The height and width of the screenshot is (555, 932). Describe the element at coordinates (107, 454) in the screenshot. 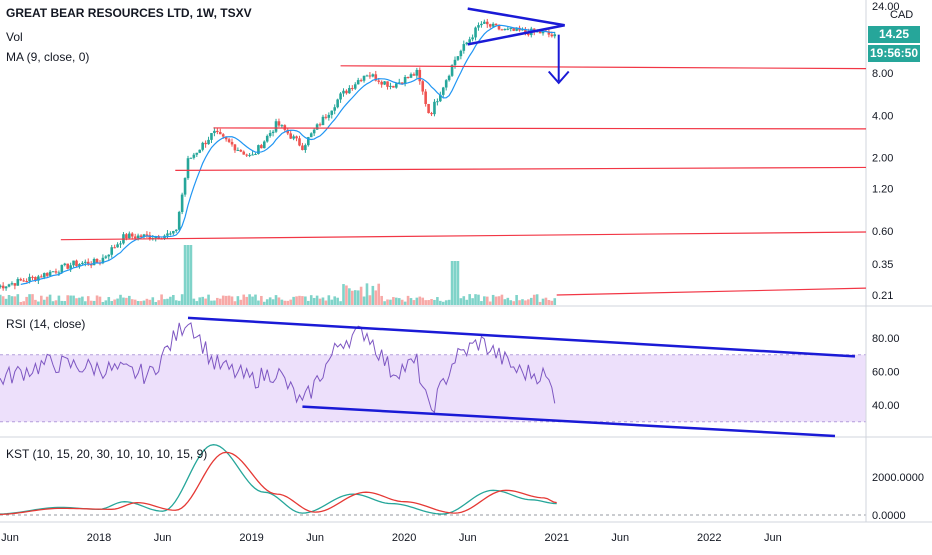

I see `kst-indicator-label: KST (10, 15, 20, 30, 10, 10, 10, 15, 9)` at that location.